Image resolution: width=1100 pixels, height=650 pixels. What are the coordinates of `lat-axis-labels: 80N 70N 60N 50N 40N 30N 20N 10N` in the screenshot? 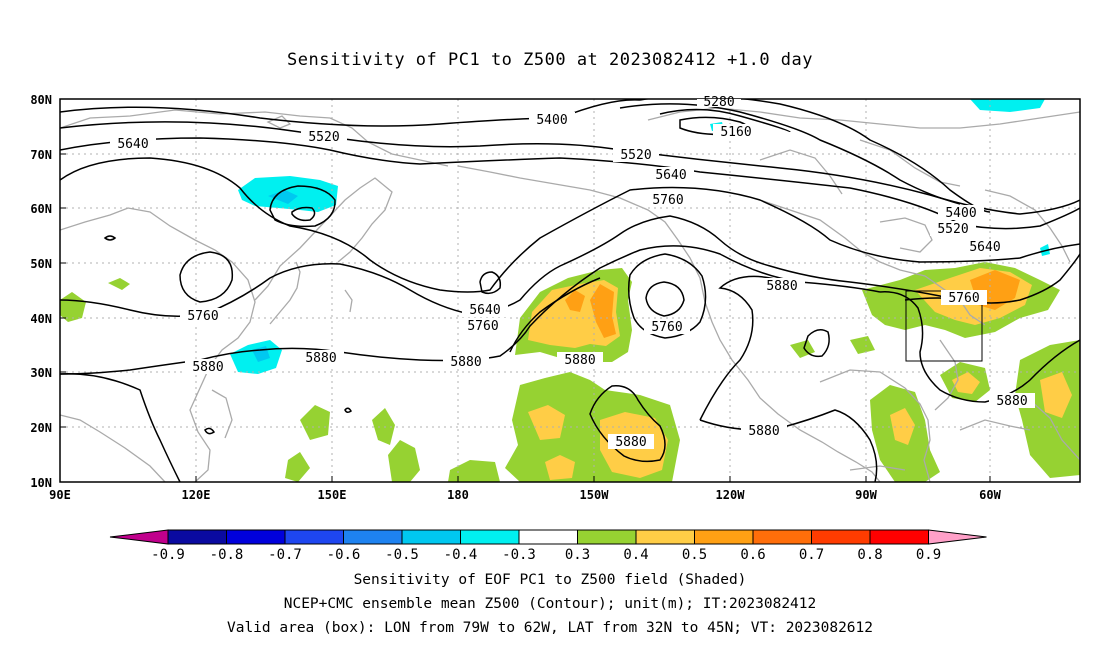 It's located at (41, 291).